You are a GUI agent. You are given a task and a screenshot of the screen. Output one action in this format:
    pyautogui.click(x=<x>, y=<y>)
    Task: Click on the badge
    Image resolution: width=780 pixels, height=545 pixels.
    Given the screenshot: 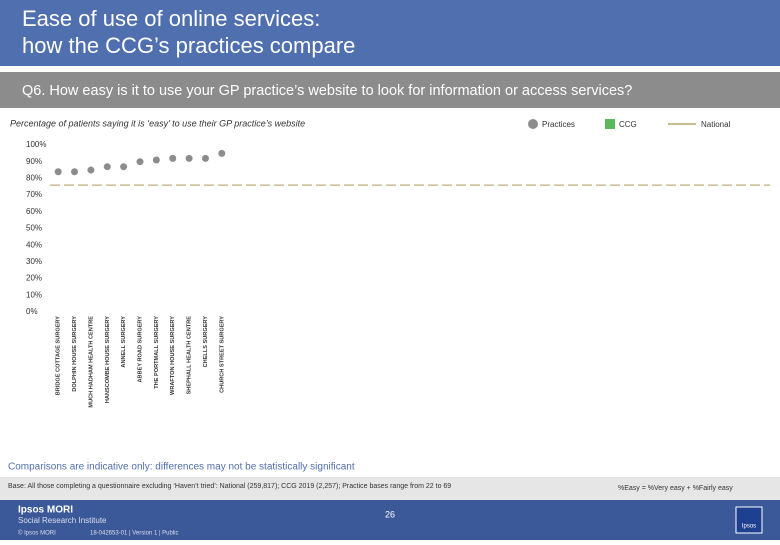 What is the action you would take?
    pyautogui.click(x=749, y=520)
    